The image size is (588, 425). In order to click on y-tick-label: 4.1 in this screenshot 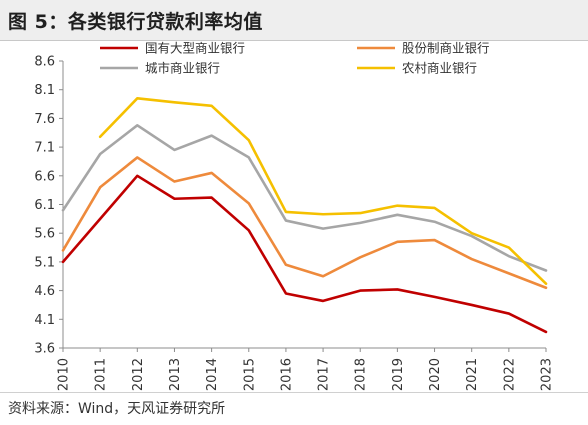, I will do `click(44, 320)`.